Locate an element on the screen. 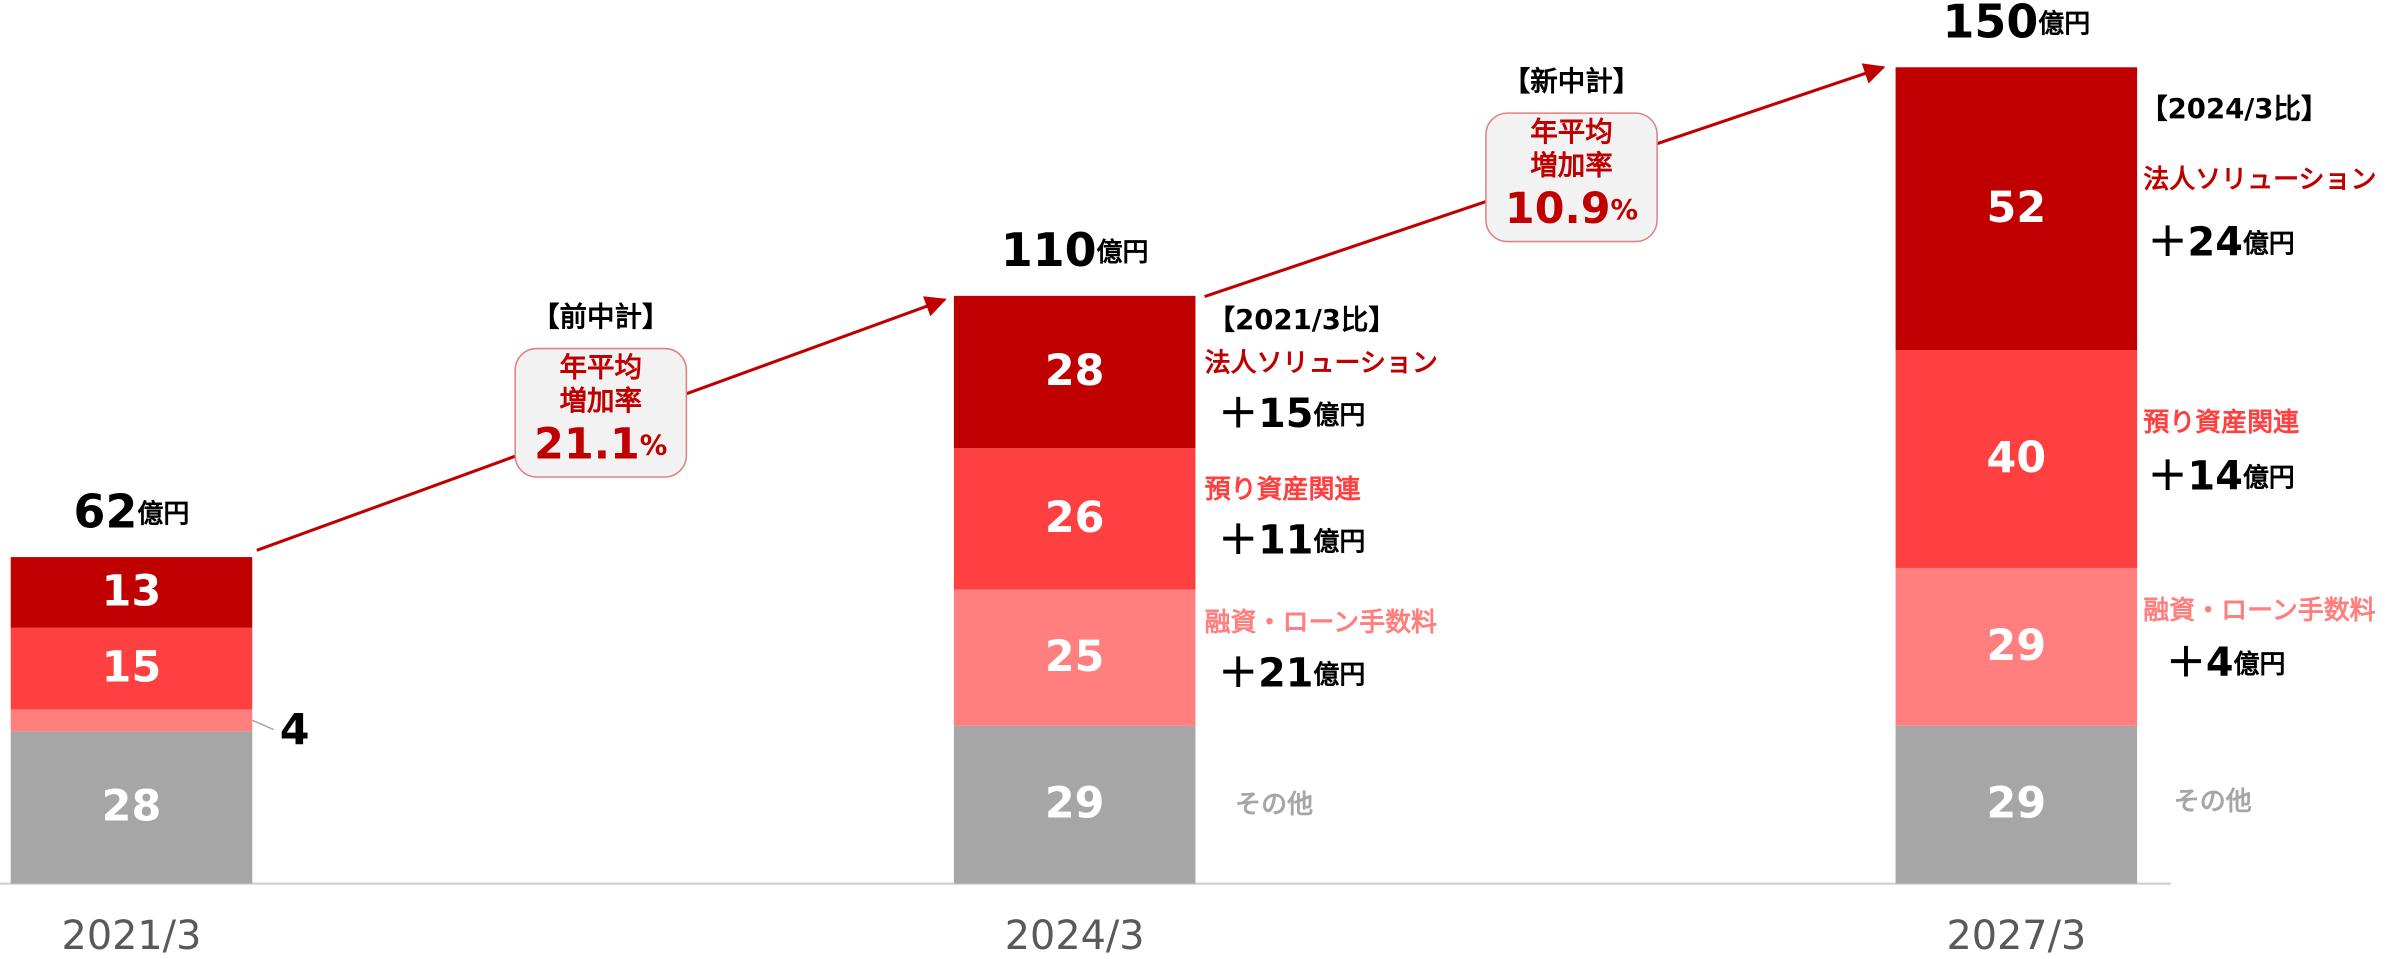 The image size is (2397, 959). x-tick-label: 2027/3 is located at coordinates (2016, 936).